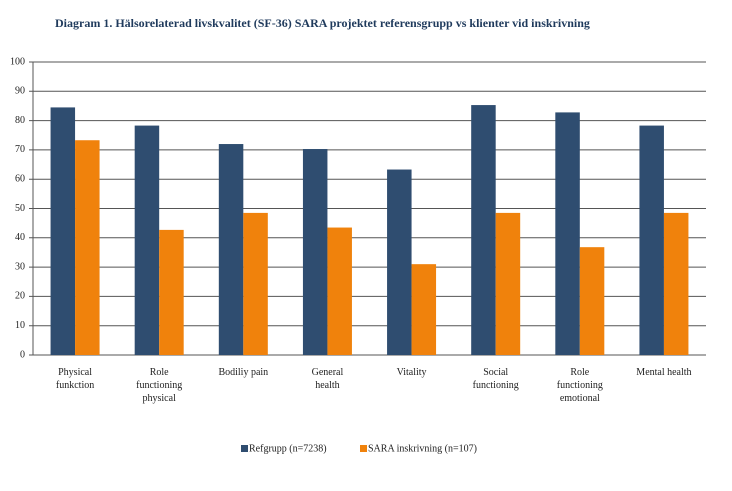  Describe the element at coordinates (20, 237) in the screenshot. I see `y-tick-label: 40` at that location.